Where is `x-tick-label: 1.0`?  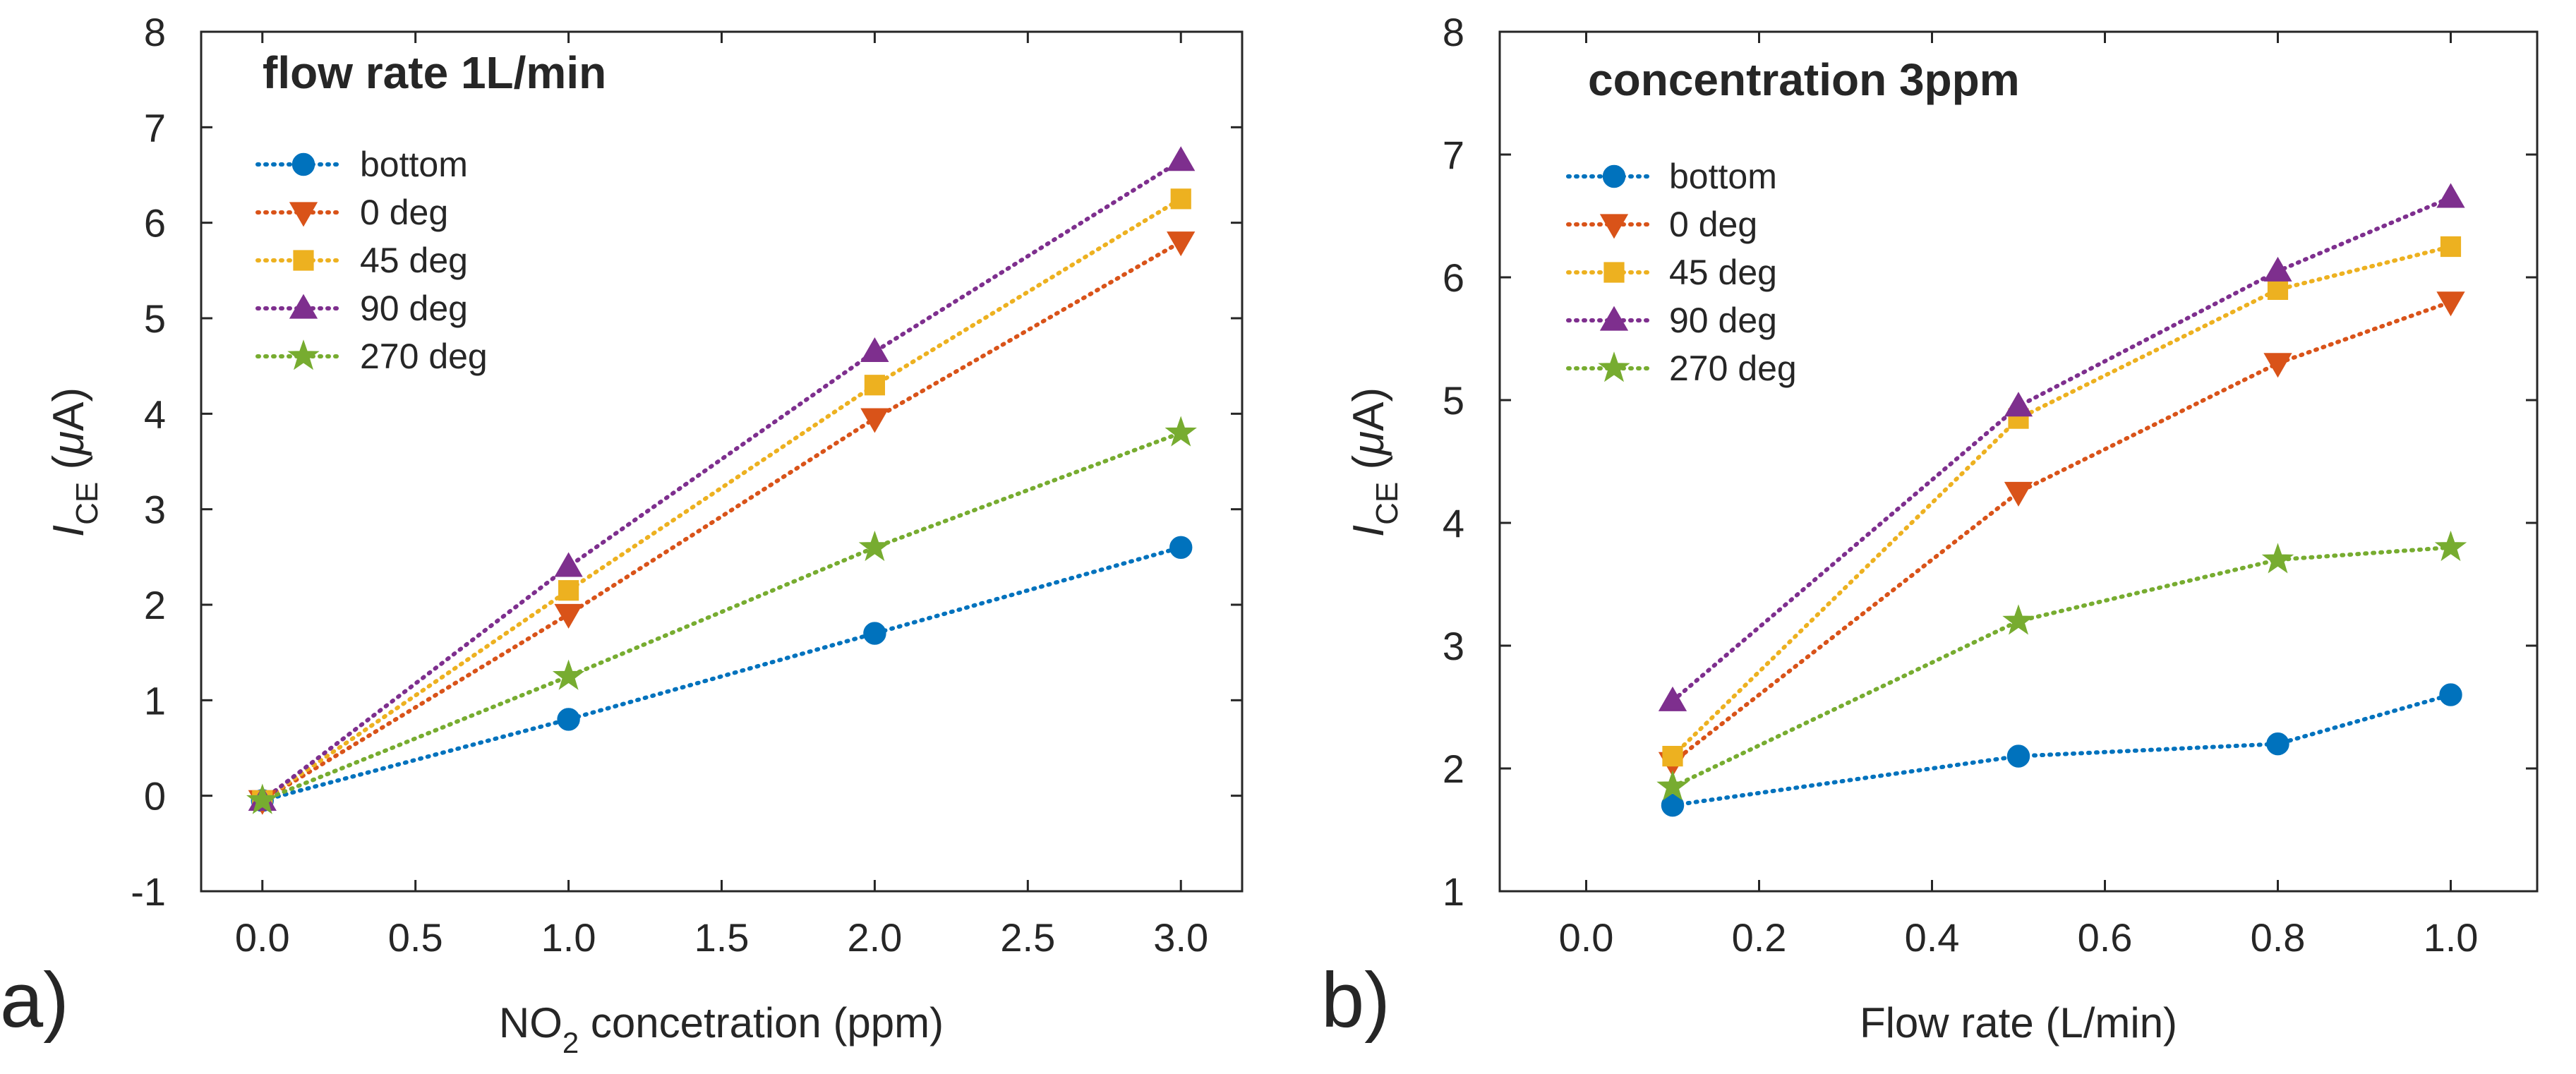 x-tick-label: 1.0 is located at coordinates (2451, 937).